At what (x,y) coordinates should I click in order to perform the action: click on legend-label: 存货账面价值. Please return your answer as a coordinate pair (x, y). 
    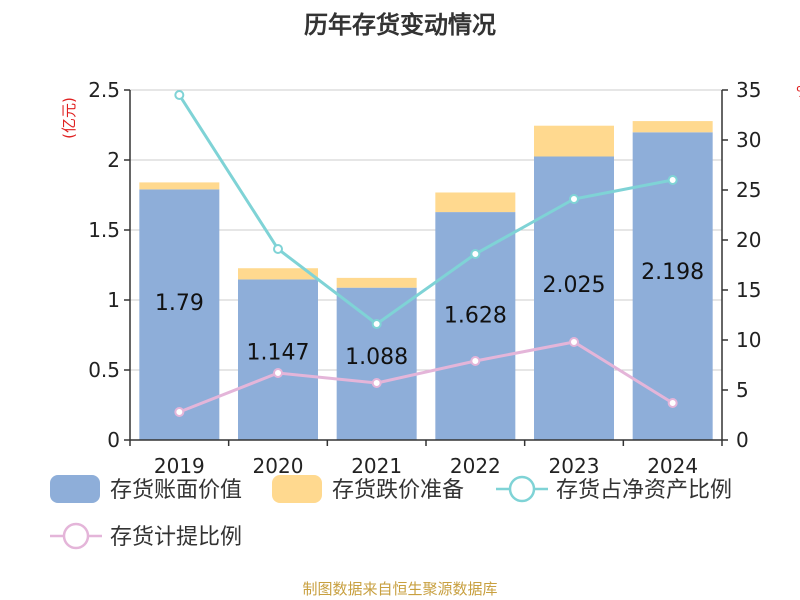
    Looking at the image, I should click on (176, 490).